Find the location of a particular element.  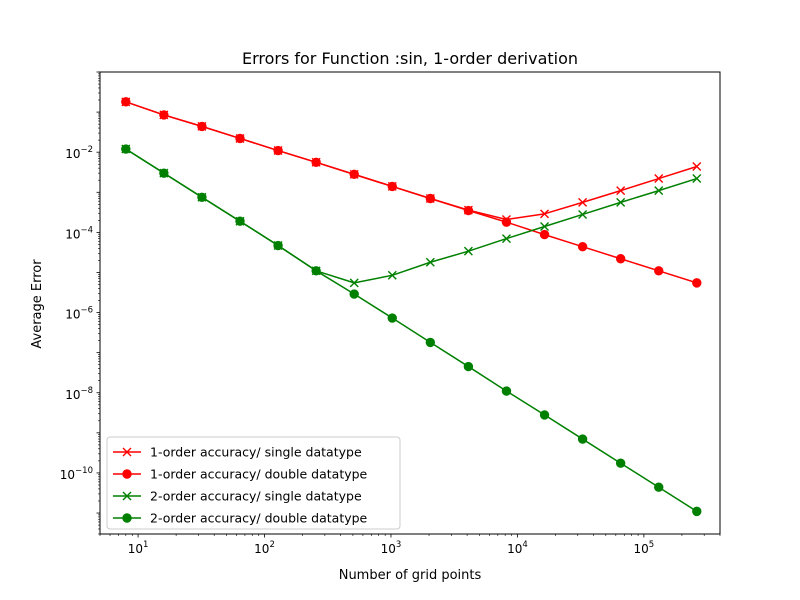

y-tick-exponent: −8 is located at coordinates (86, 391).